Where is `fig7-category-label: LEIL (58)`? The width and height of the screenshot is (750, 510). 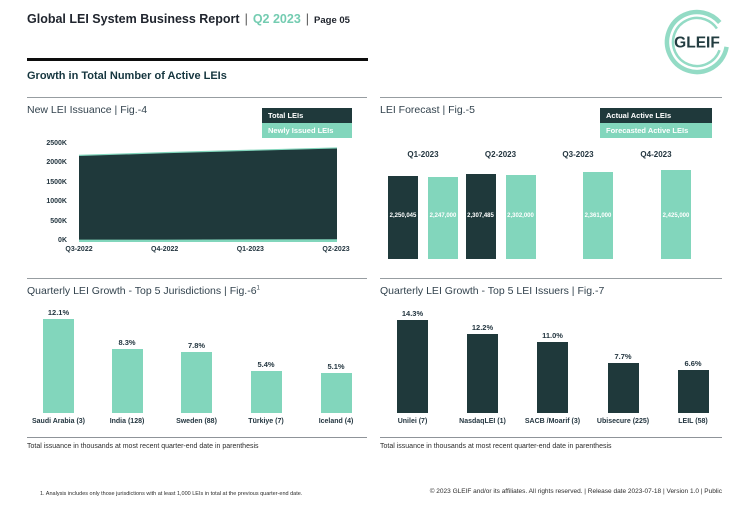 fig7-category-label: LEIL (58) is located at coordinates (693, 421).